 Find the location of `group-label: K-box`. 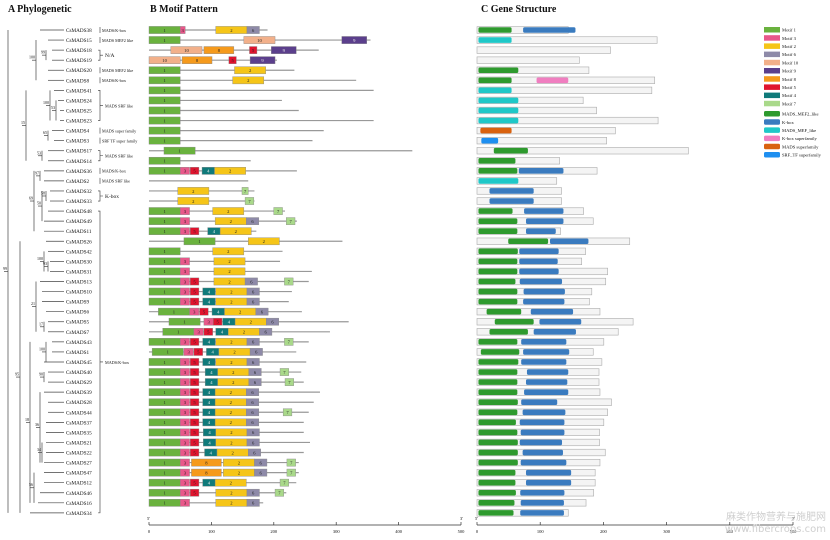

group-label: K-box is located at coordinates (112, 197).